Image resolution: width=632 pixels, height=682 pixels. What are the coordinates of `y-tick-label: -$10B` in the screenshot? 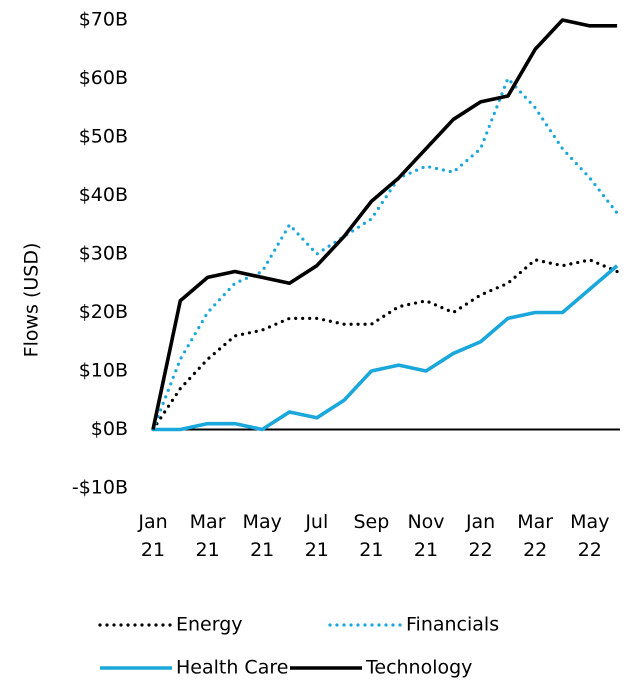 It's located at (100, 488).